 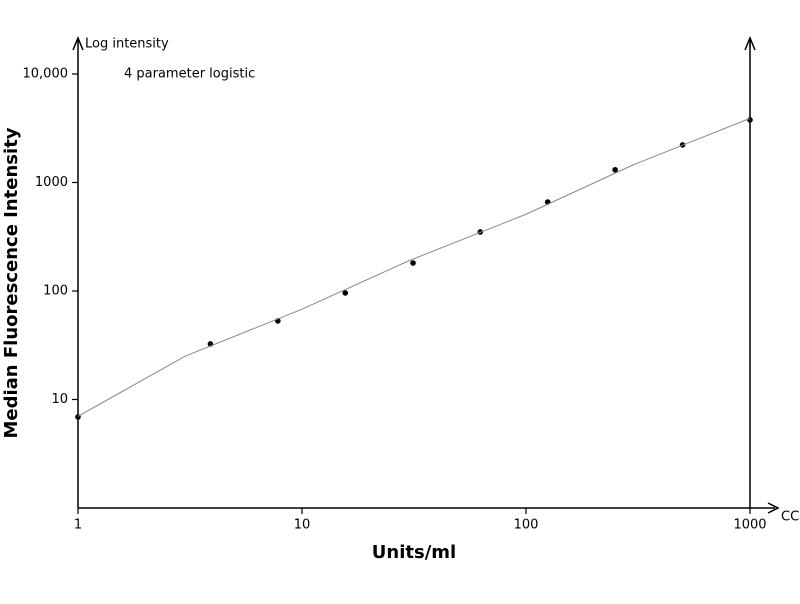 What do you see at coordinates (790, 517) in the screenshot?
I see `x-axis-caption: CC` at bounding box center [790, 517].